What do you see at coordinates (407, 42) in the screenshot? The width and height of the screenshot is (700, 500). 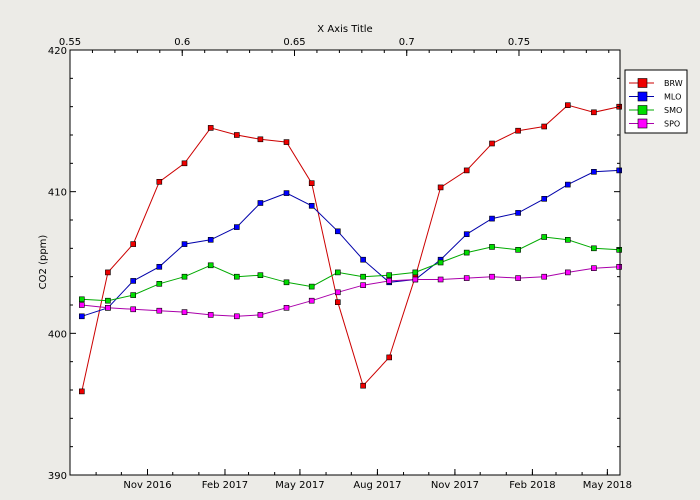 I see `top-tick-label: 0.7` at bounding box center [407, 42].